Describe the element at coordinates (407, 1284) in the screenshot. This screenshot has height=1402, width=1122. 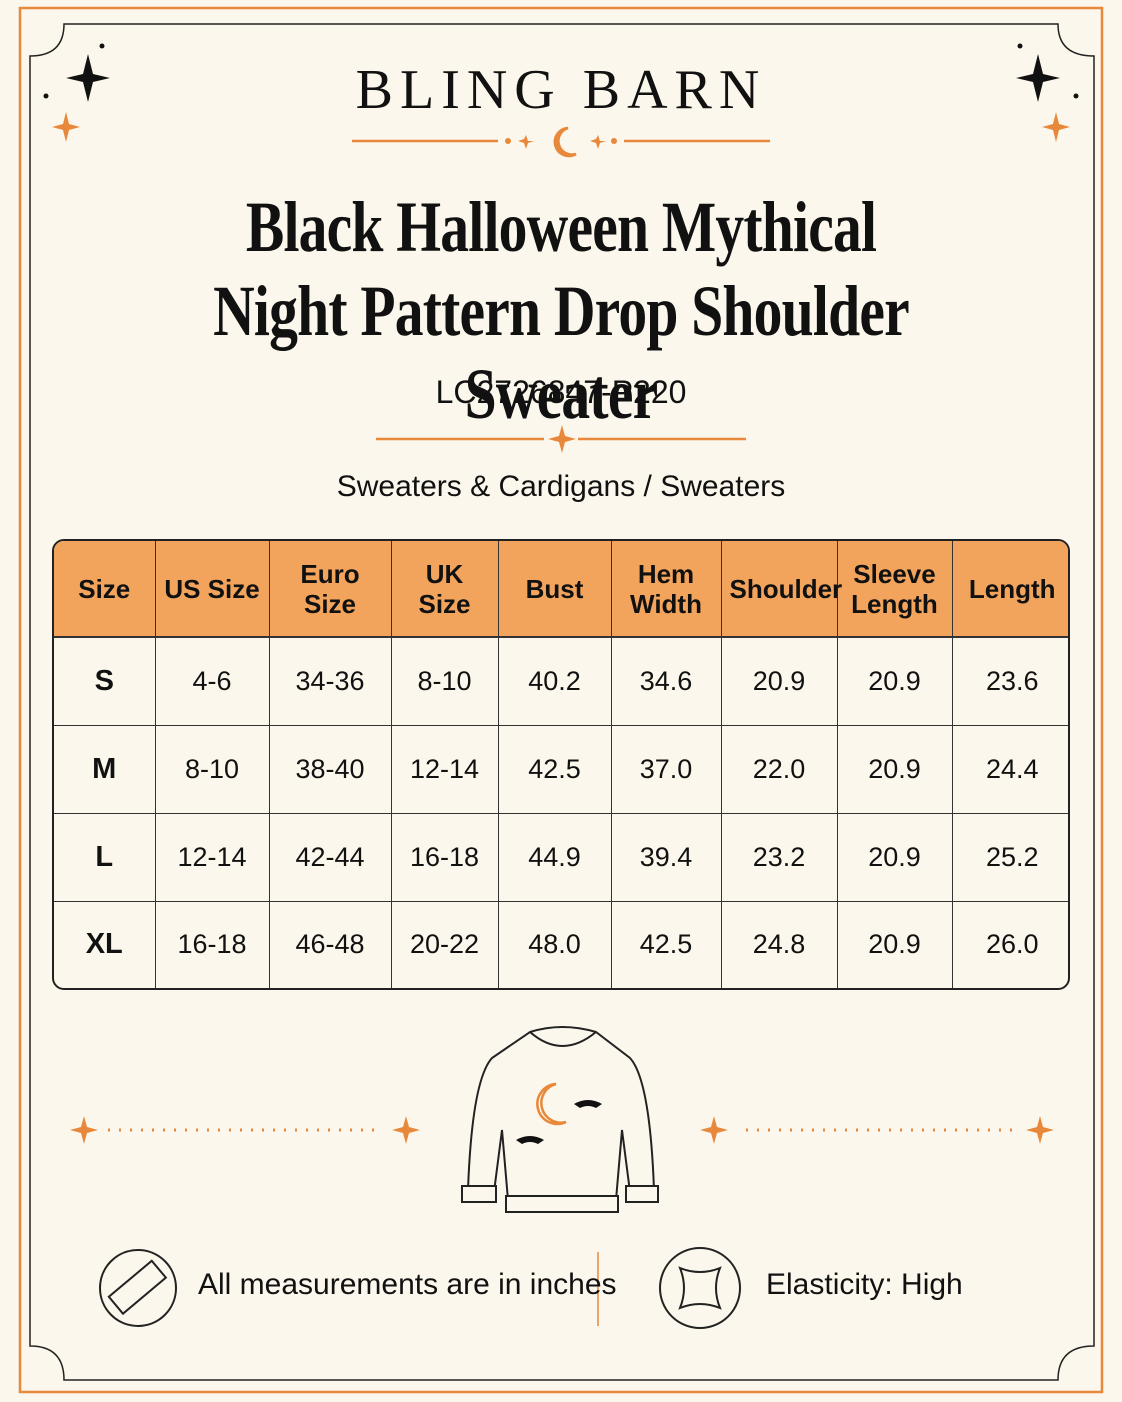
I see `note: All measurements are in inches` at that location.